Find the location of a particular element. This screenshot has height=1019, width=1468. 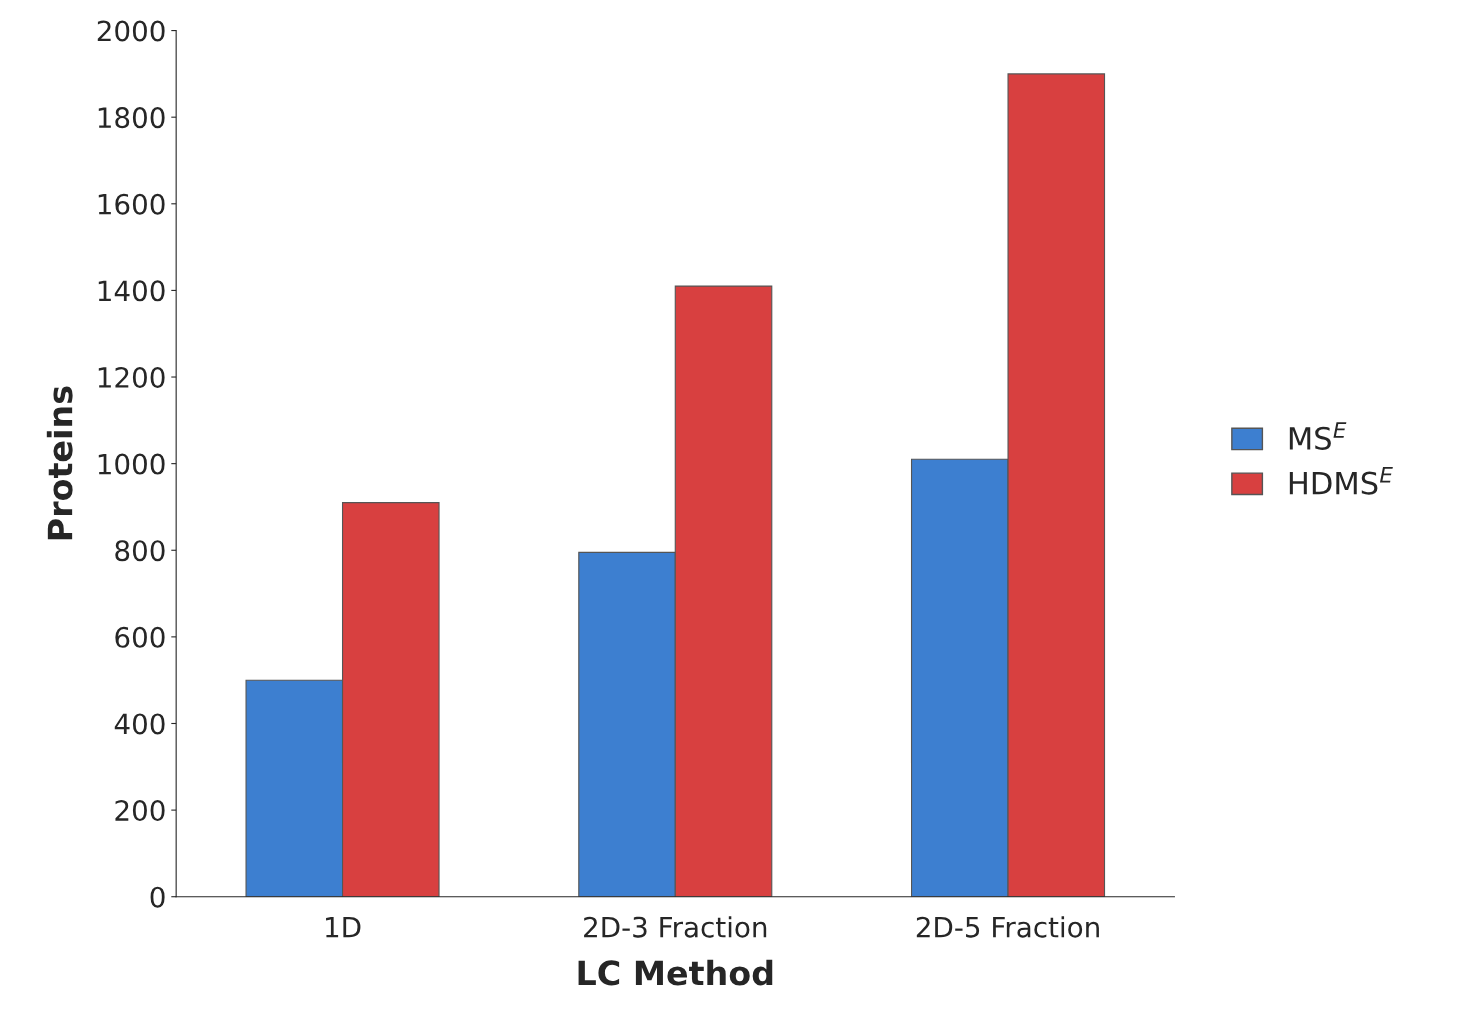

y-tick-label: 800 is located at coordinates (140, 551).